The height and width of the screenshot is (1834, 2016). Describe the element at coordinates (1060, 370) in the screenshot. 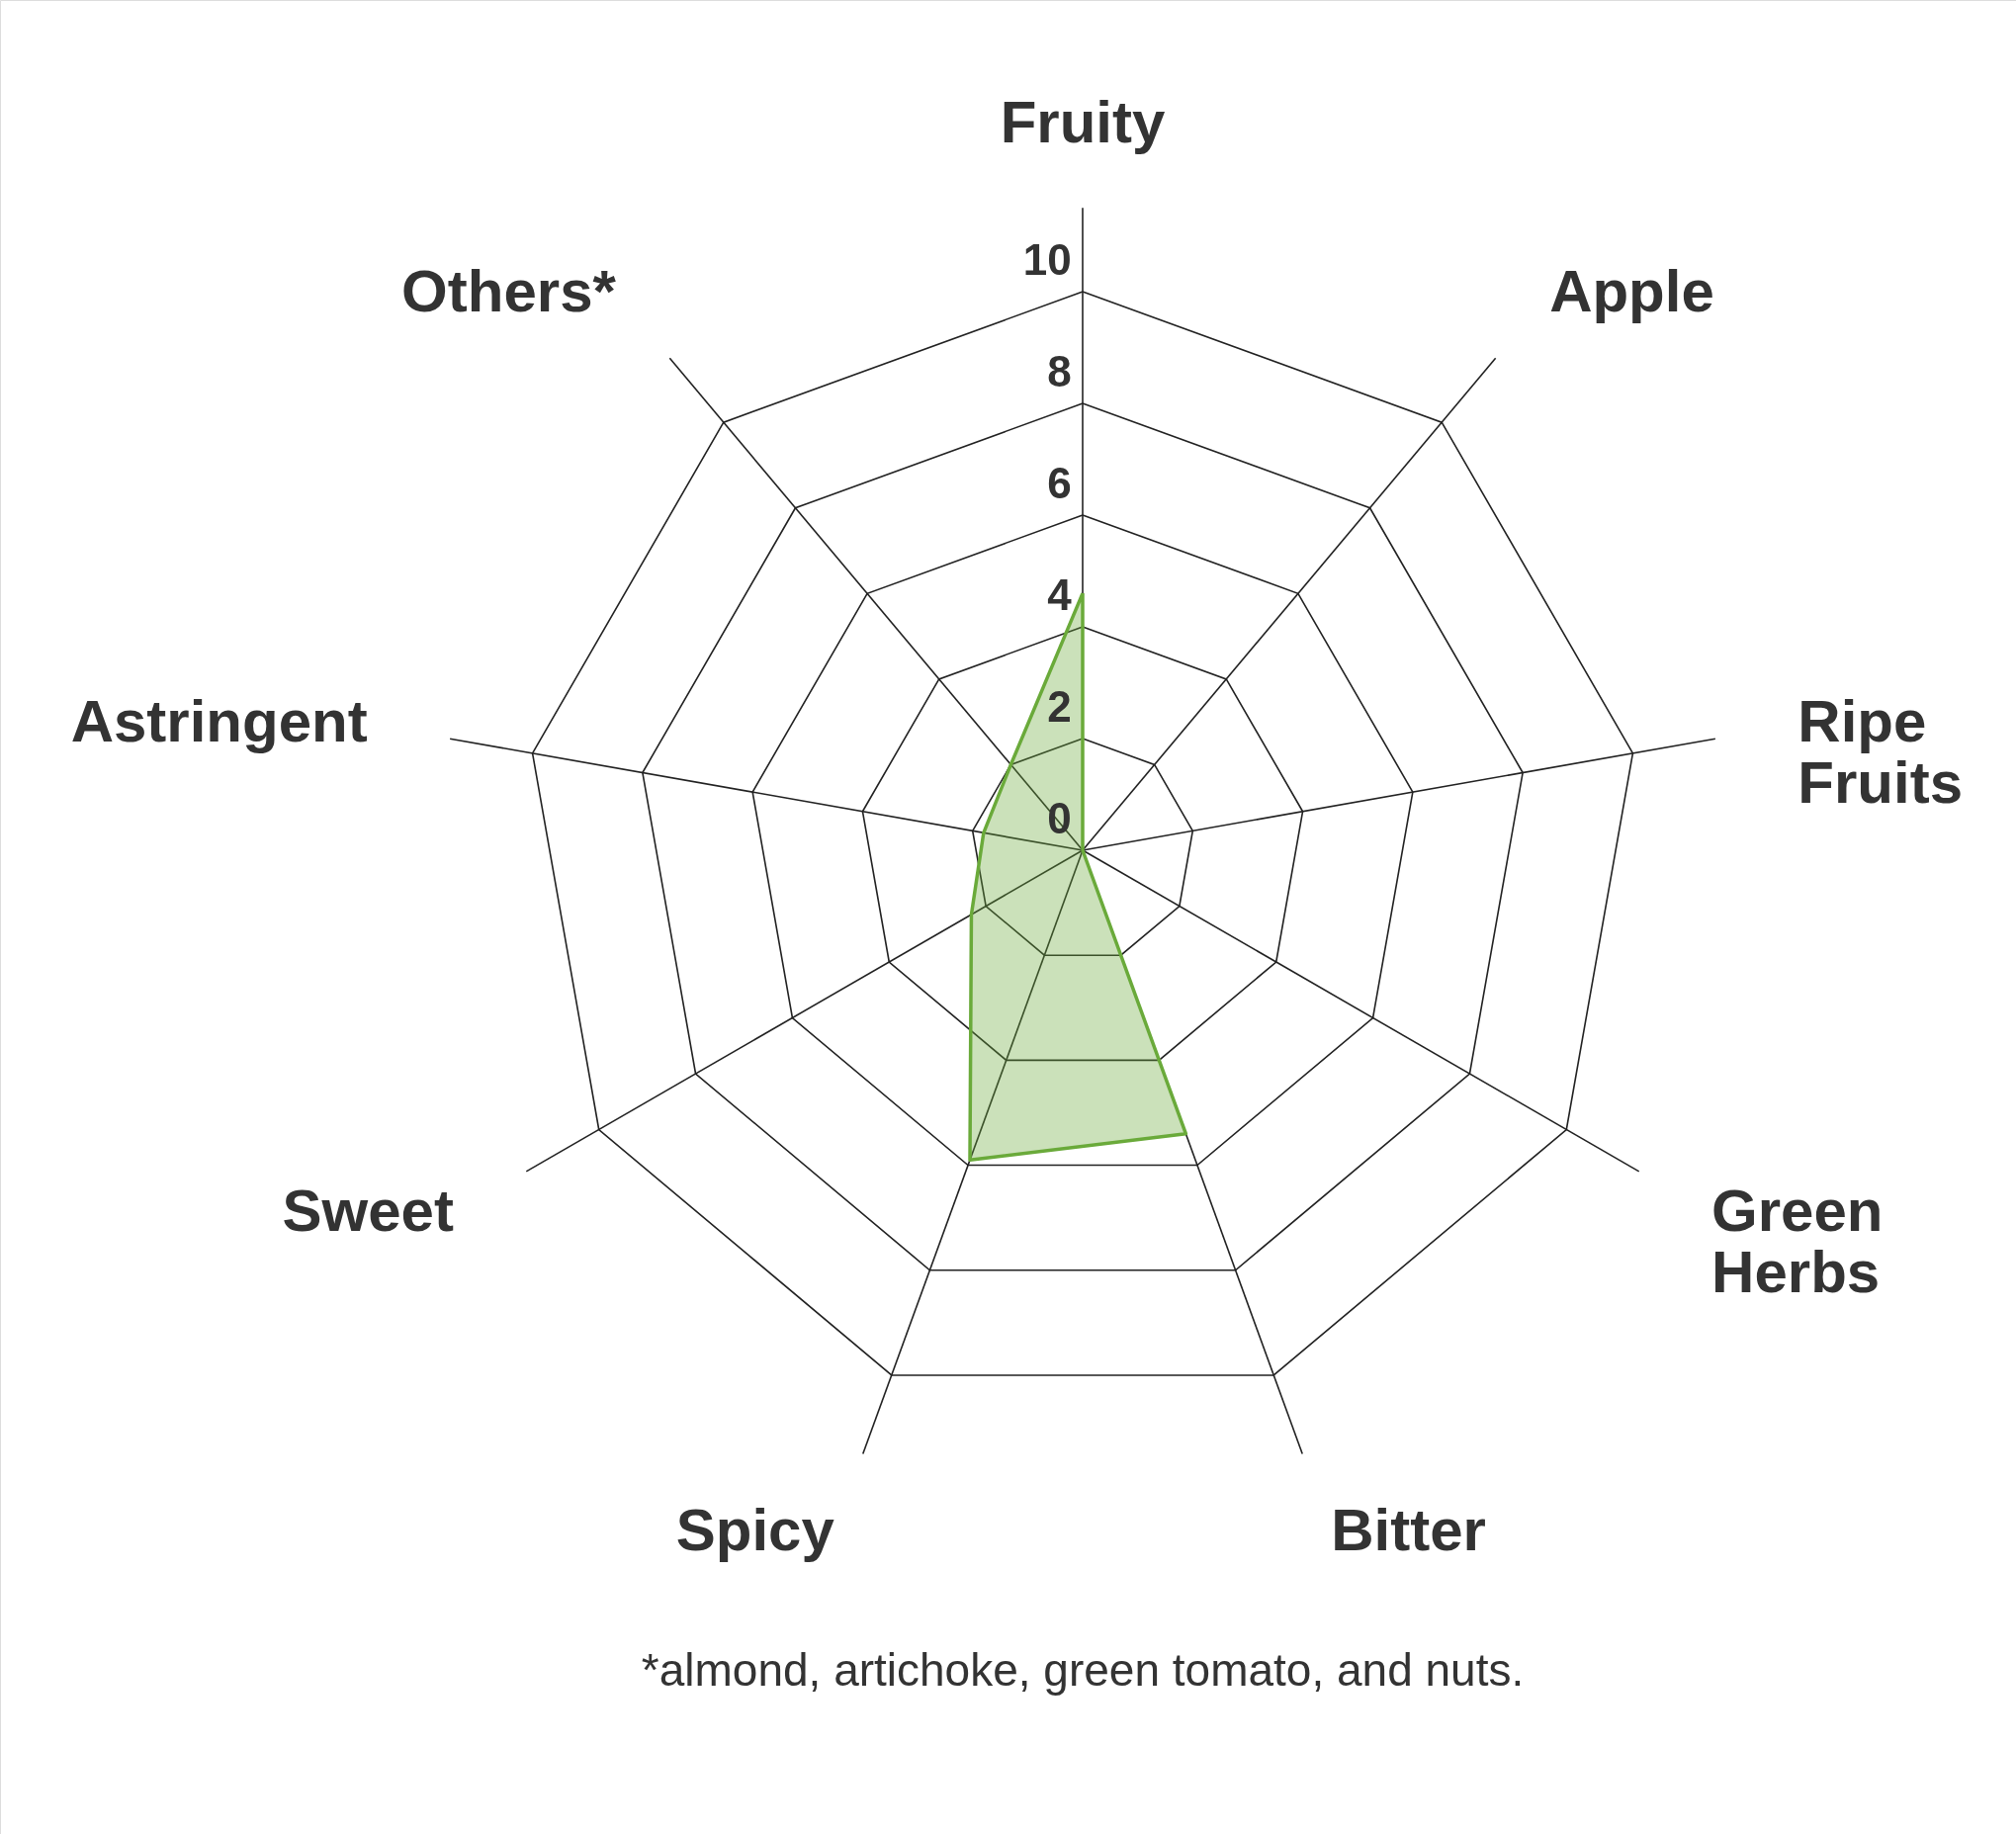

I see `y-tick-label: 8` at that location.